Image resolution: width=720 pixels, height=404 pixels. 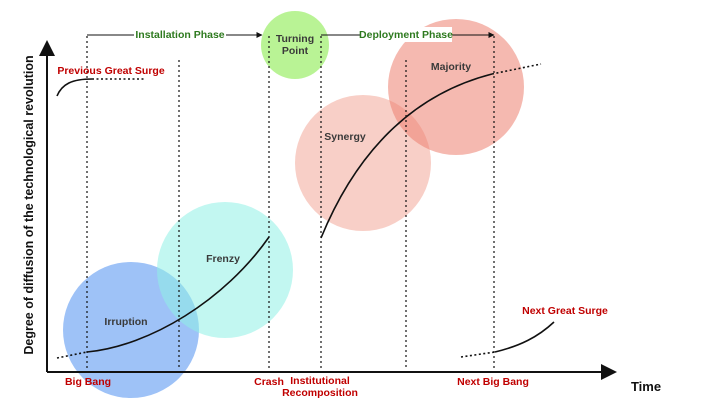 I want to click on deployment-phase-label: Deployment Phase, so click(x=406, y=35).